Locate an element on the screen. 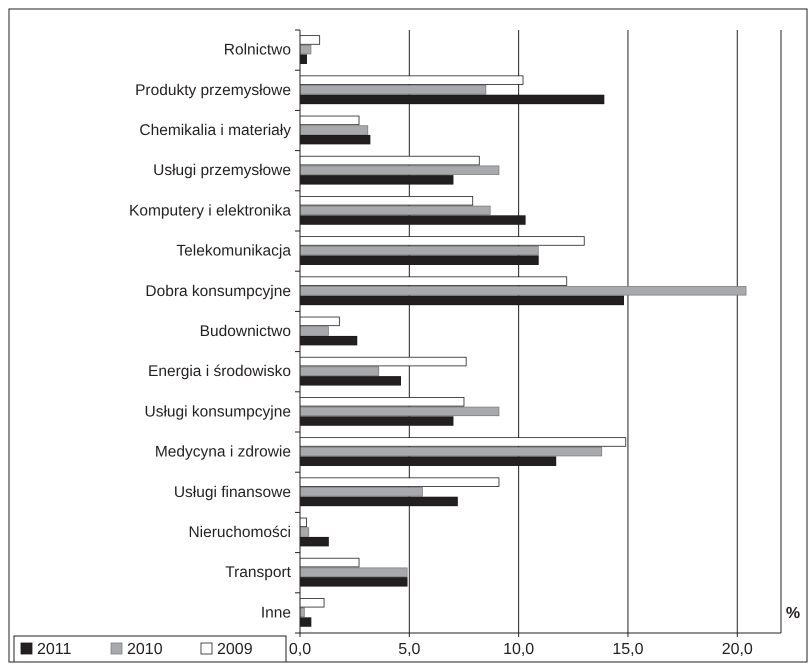 The height and width of the screenshot is (669, 810). x-tick-label: 10,0 is located at coordinates (518, 649).